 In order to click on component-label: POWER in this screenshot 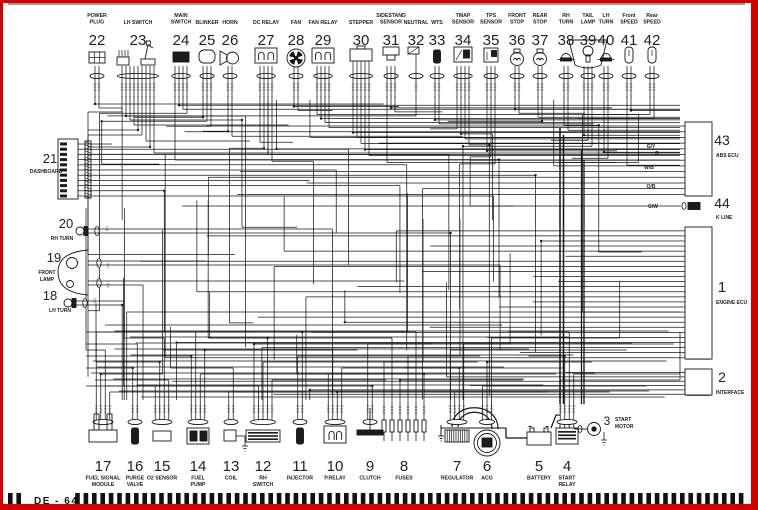, I will do `click(97, 16)`.